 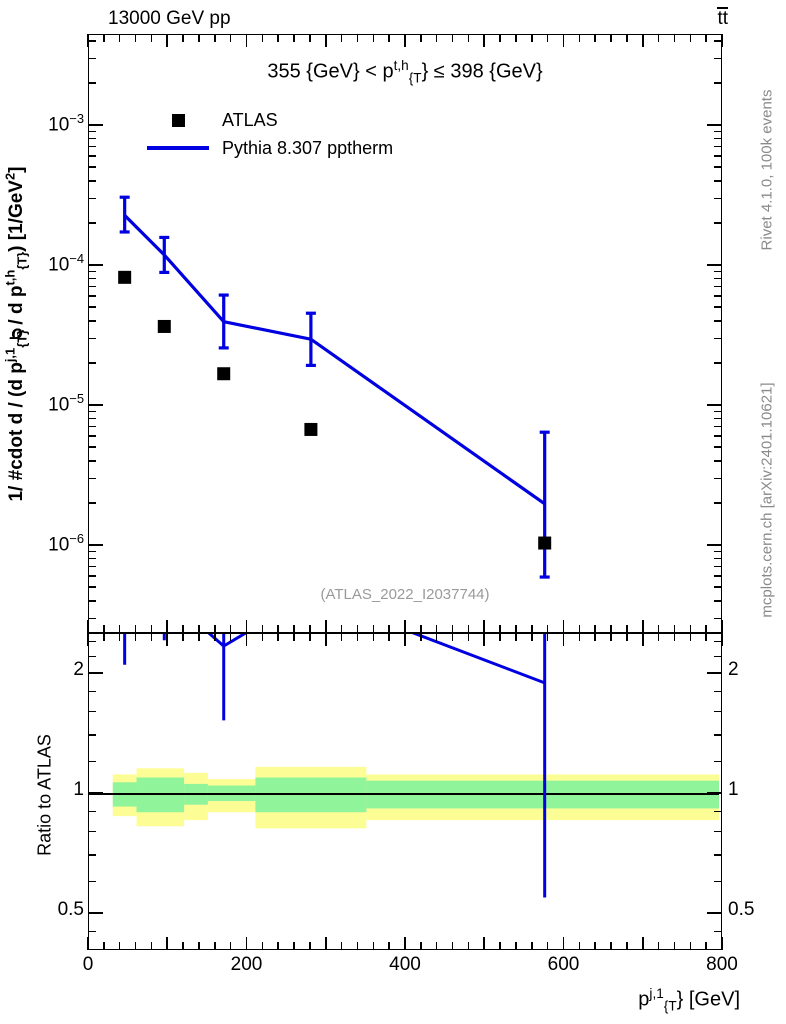 I want to click on ratio-y-minor-tick, so click(x=92, y=761).